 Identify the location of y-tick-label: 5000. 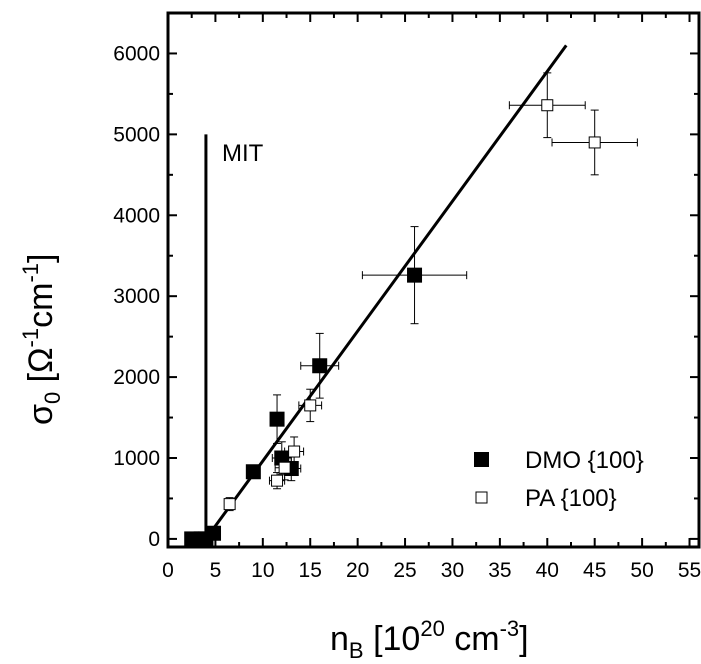
(136, 134).